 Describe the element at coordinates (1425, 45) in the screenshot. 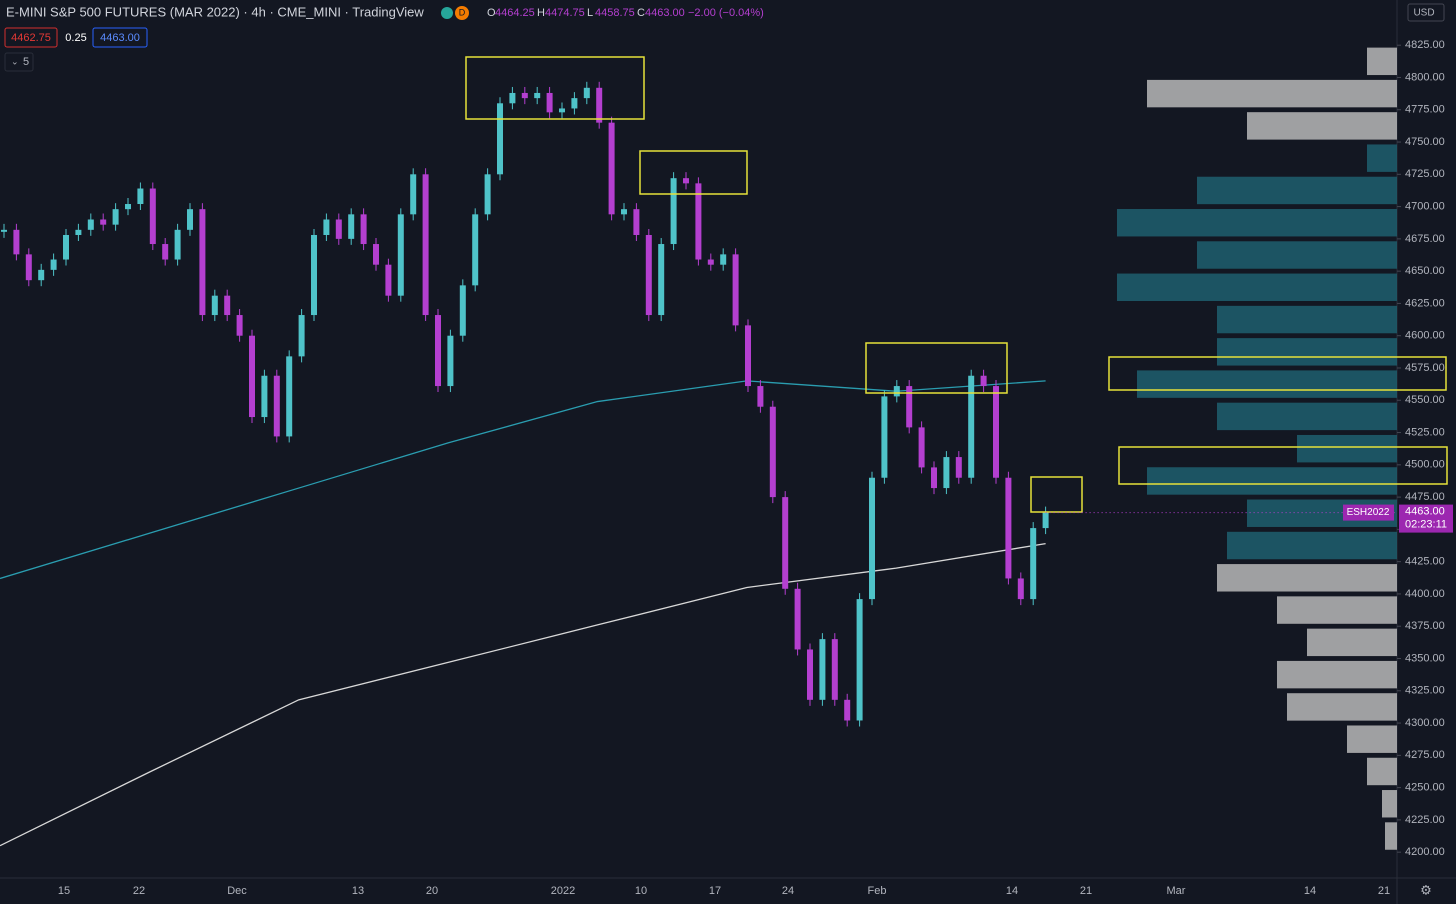

I see `y-tick-label: 4825.00` at that location.